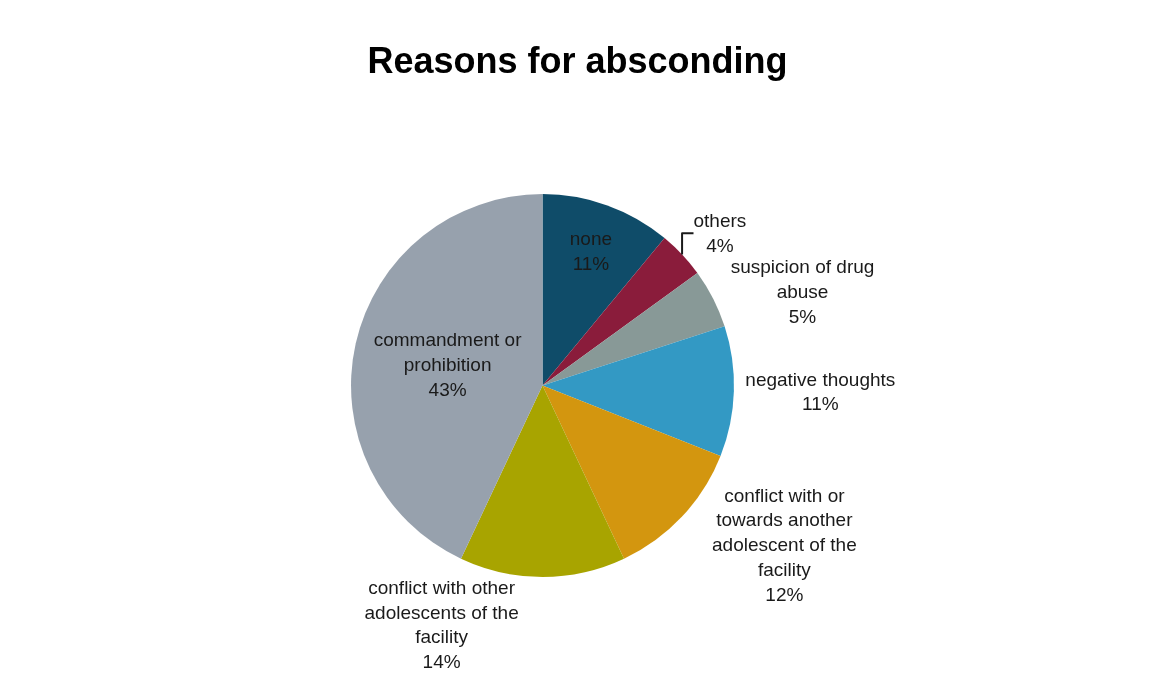  What do you see at coordinates (577, 60) in the screenshot?
I see `chart-title: Reasons for absconding` at bounding box center [577, 60].